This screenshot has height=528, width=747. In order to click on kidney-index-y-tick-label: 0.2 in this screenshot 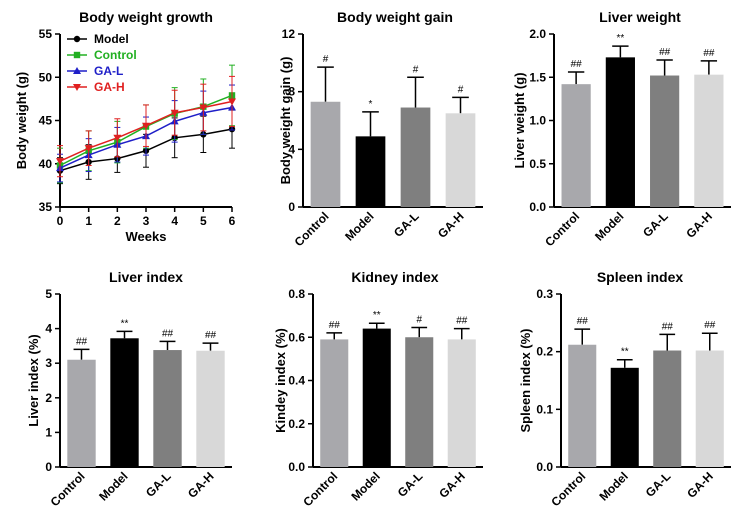, I will do `click(296, 424)`.